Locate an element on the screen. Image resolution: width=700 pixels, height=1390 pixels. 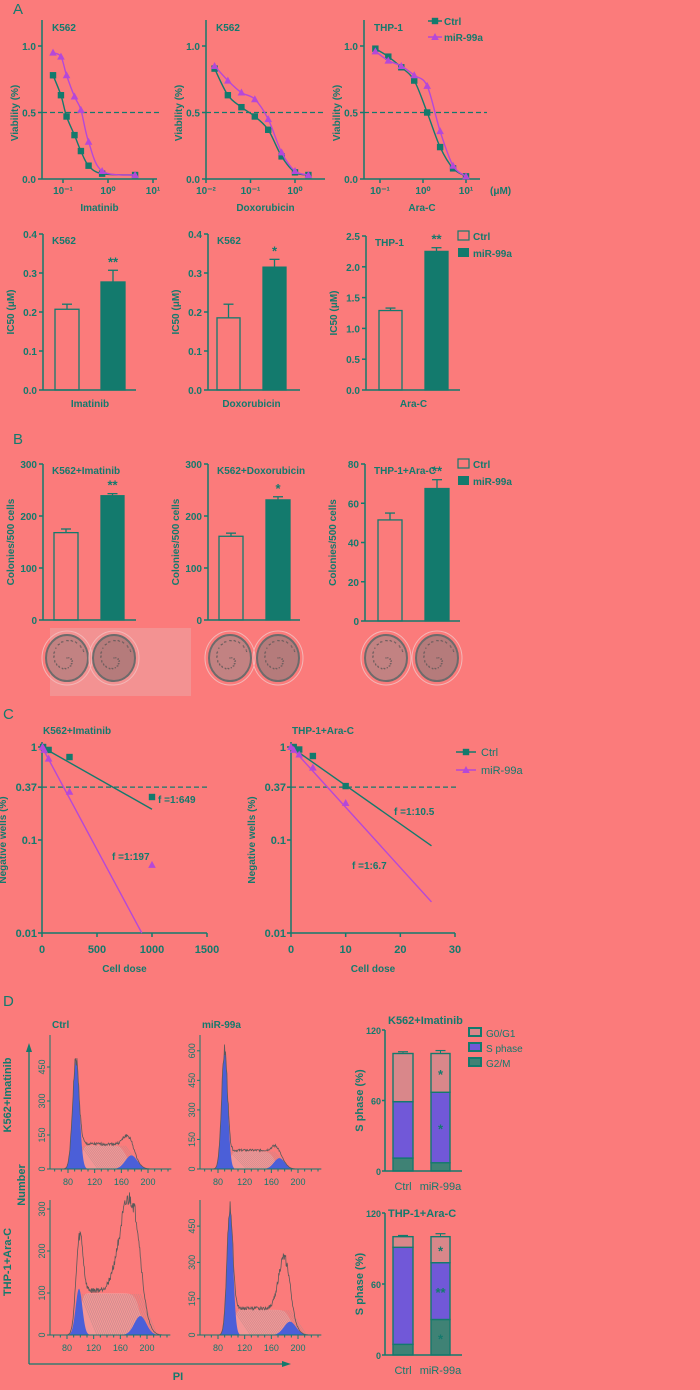
x-tick-label: miR-99a is located at coordinates (441, 1187).